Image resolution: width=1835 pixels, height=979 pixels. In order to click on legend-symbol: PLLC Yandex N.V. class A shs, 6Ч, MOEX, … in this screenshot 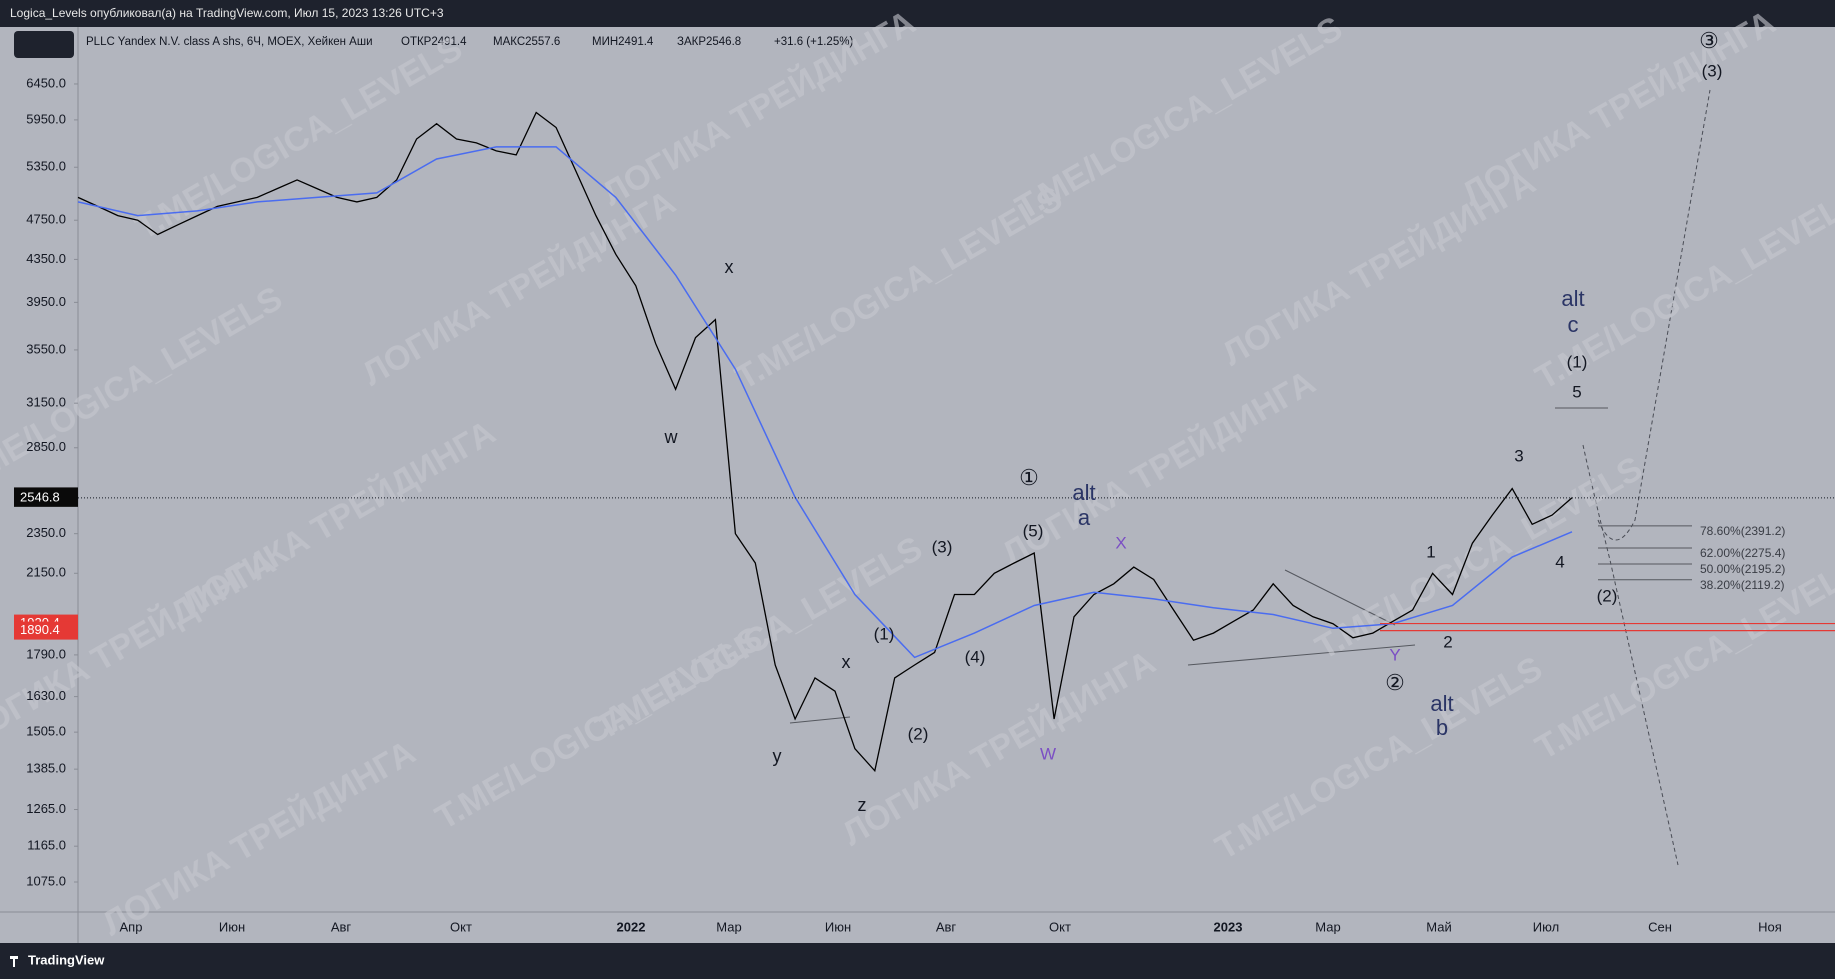, I will do `click(229, 42)`.